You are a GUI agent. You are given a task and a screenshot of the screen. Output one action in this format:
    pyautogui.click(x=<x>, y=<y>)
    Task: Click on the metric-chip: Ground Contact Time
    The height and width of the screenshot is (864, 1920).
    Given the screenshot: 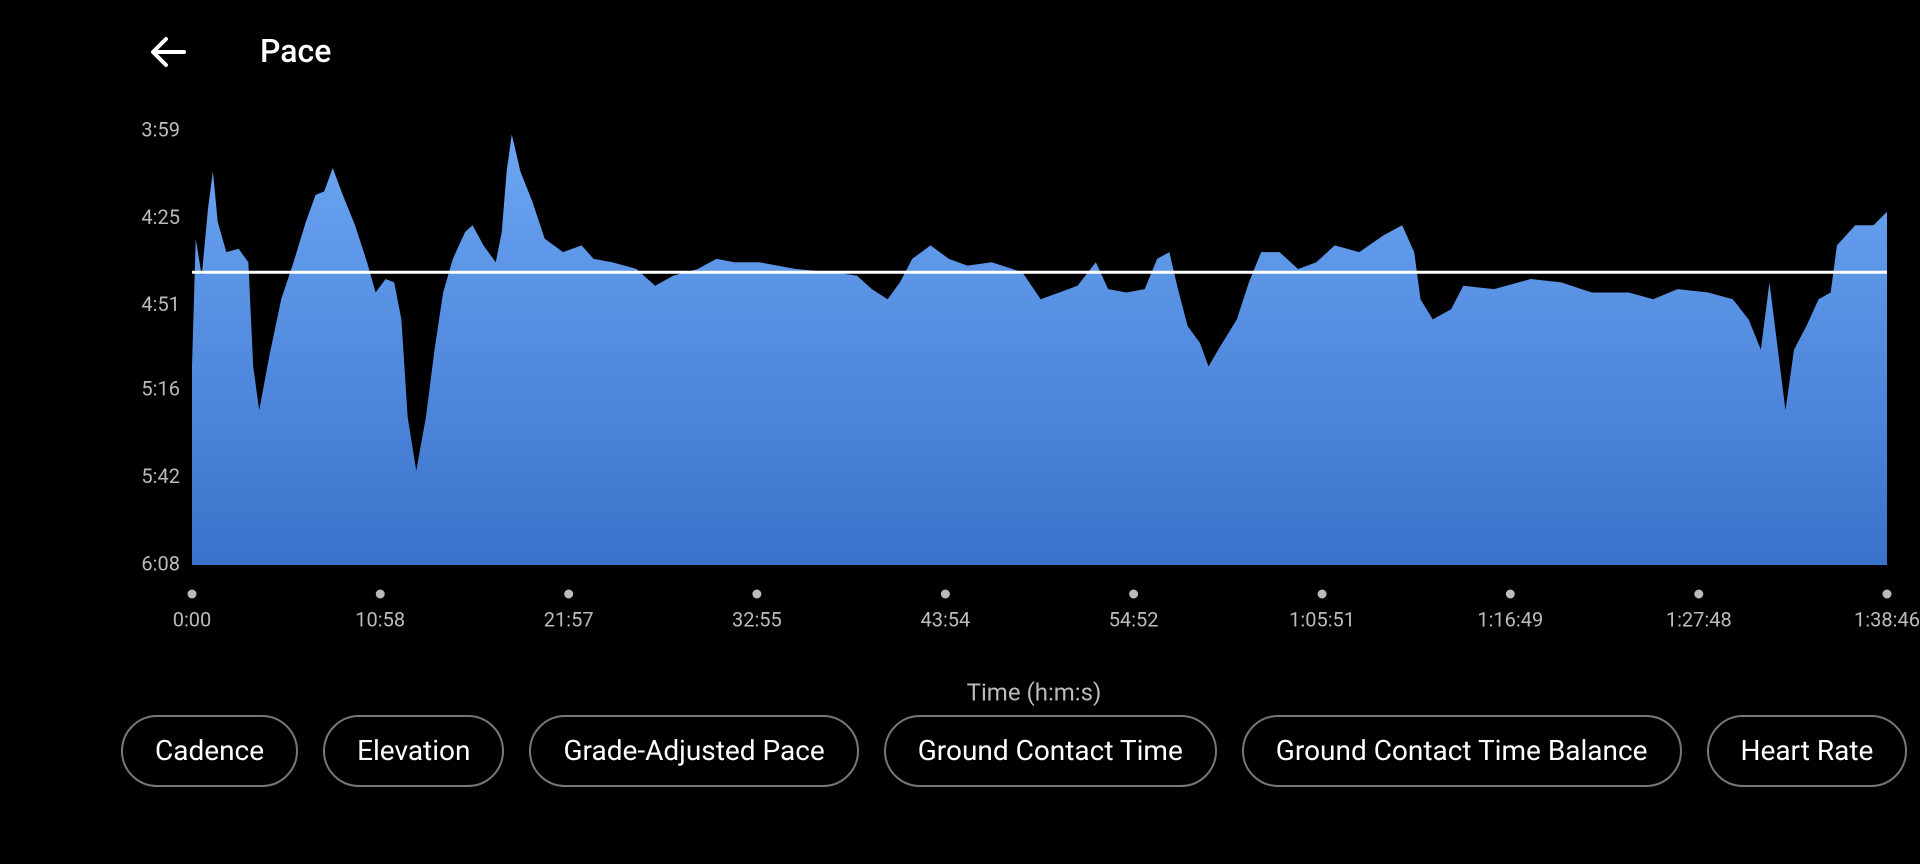 What is the action you would take?
    pyautogui.click(x=1050, y=751)
    